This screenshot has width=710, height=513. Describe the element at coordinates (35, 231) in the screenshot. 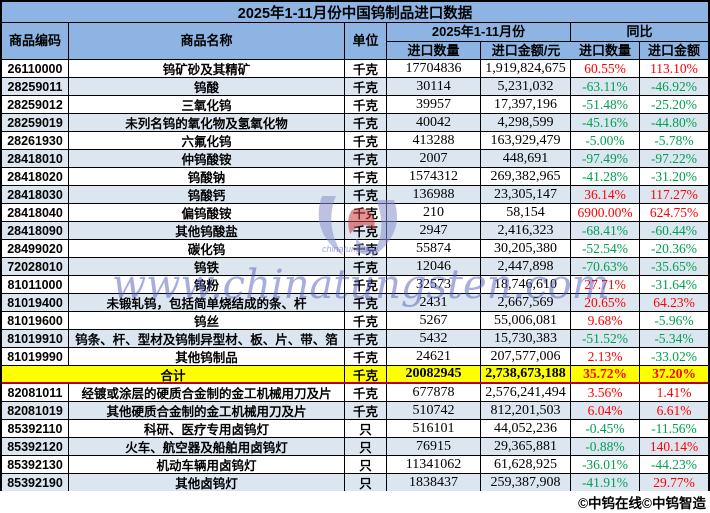

I see `cell-code: 28418090` at that location.